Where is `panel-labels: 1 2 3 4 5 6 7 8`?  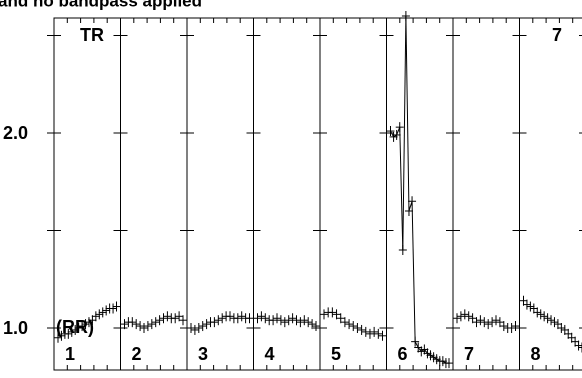 panel-labels: 1 2 3 4 5 6 7 8 is located at coordinates (303, 354).